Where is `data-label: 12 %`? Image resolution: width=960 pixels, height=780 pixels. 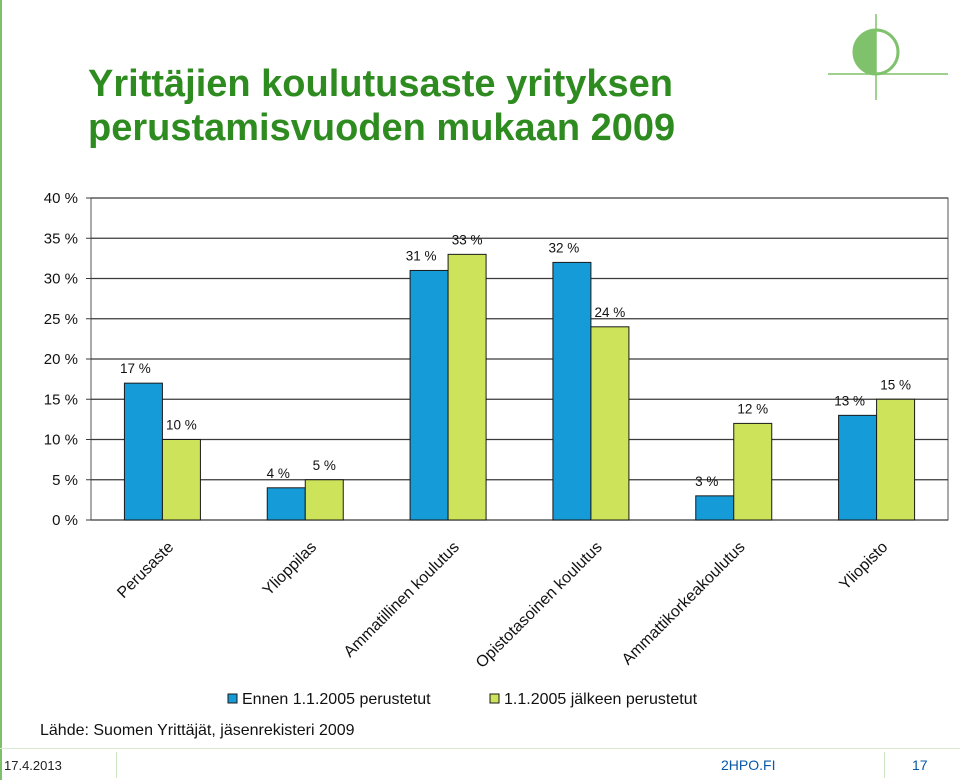
data-label: 12 % is located at coordinates (752, 408).